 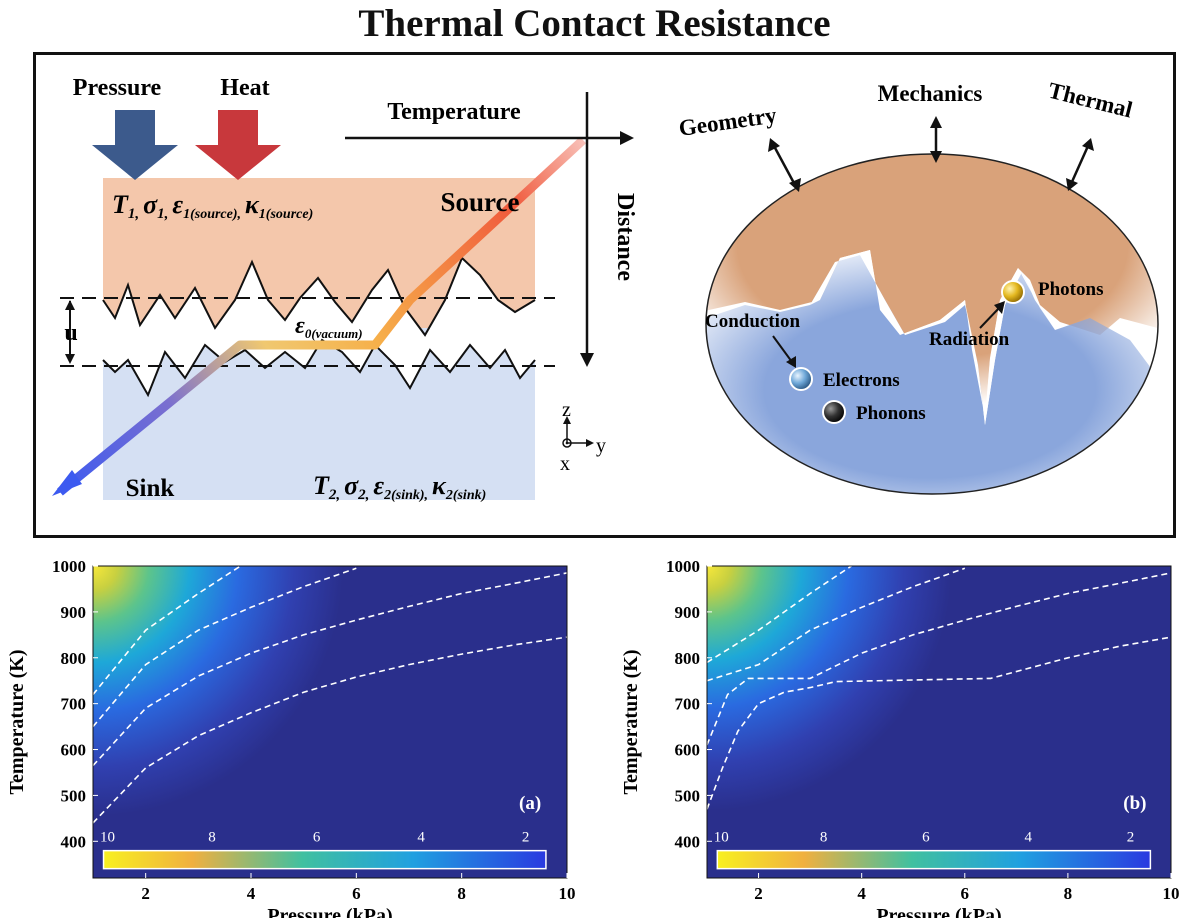 I want to click on lower-solid, so click(x=932, y=374).